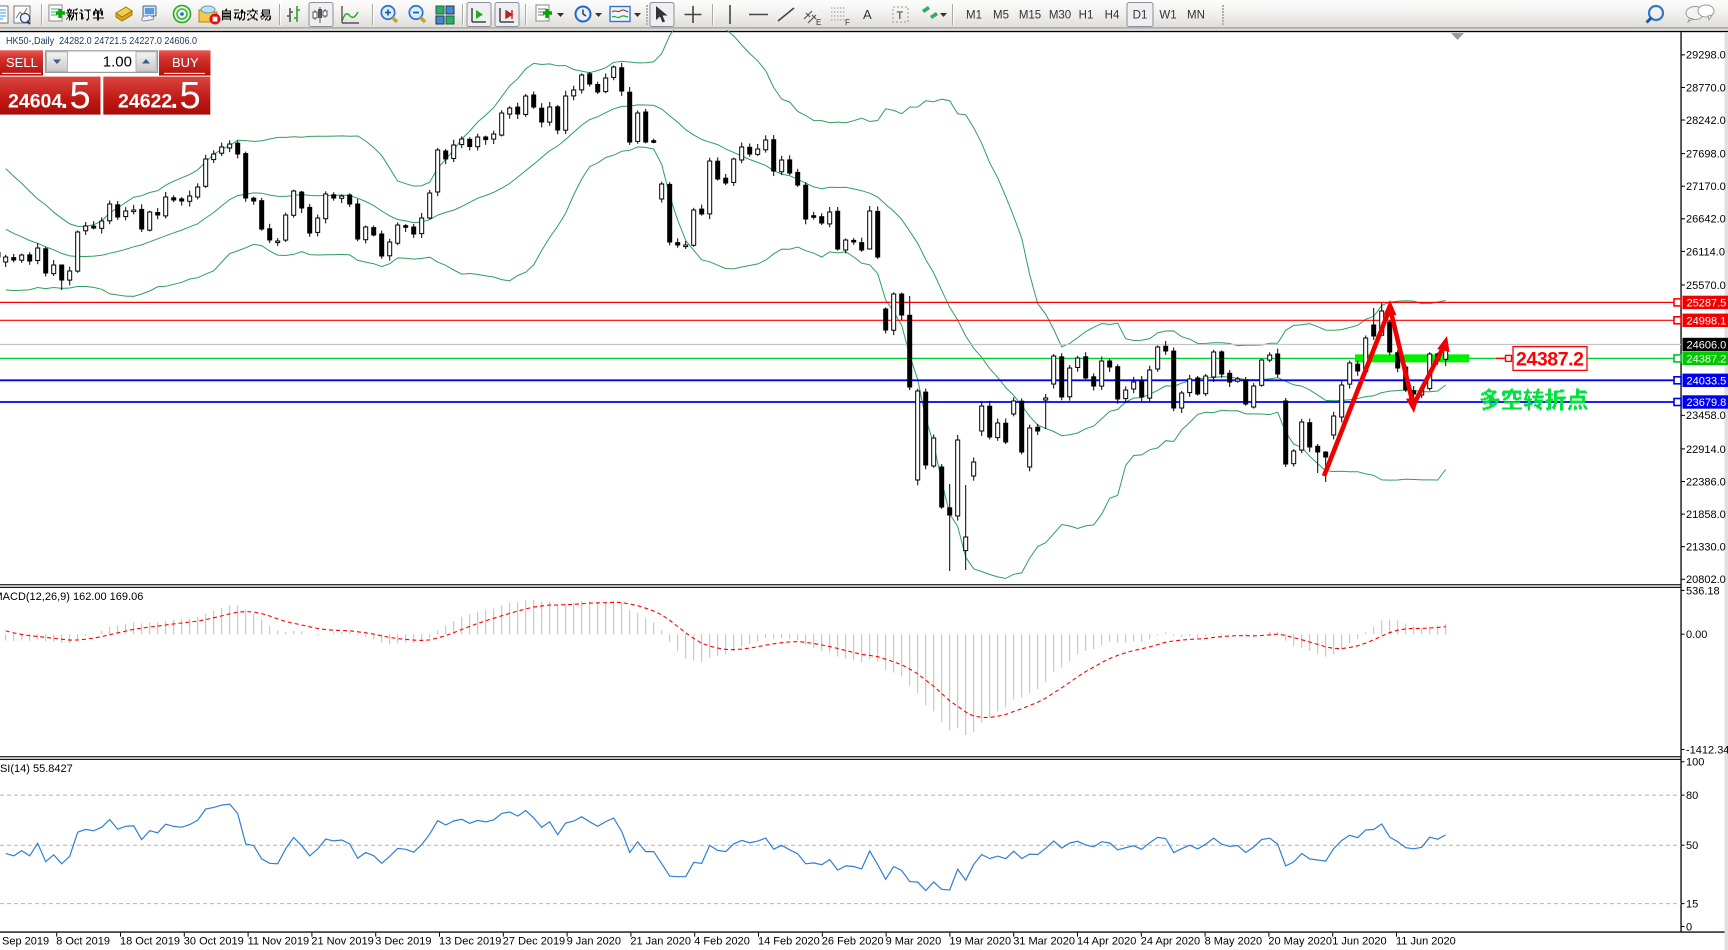 This screenshot has height=950, width=1728. I want to click on svg-text: 27 Dec 2019, so click(534, 942).